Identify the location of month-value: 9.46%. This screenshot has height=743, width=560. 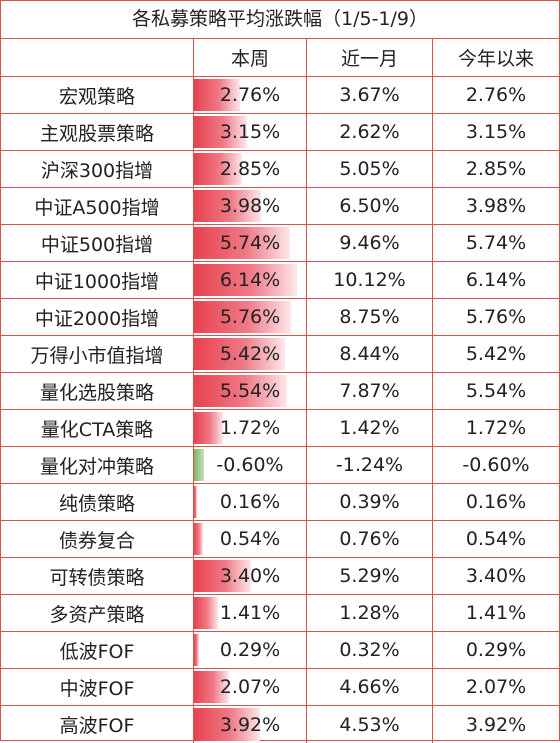
(370, 243).